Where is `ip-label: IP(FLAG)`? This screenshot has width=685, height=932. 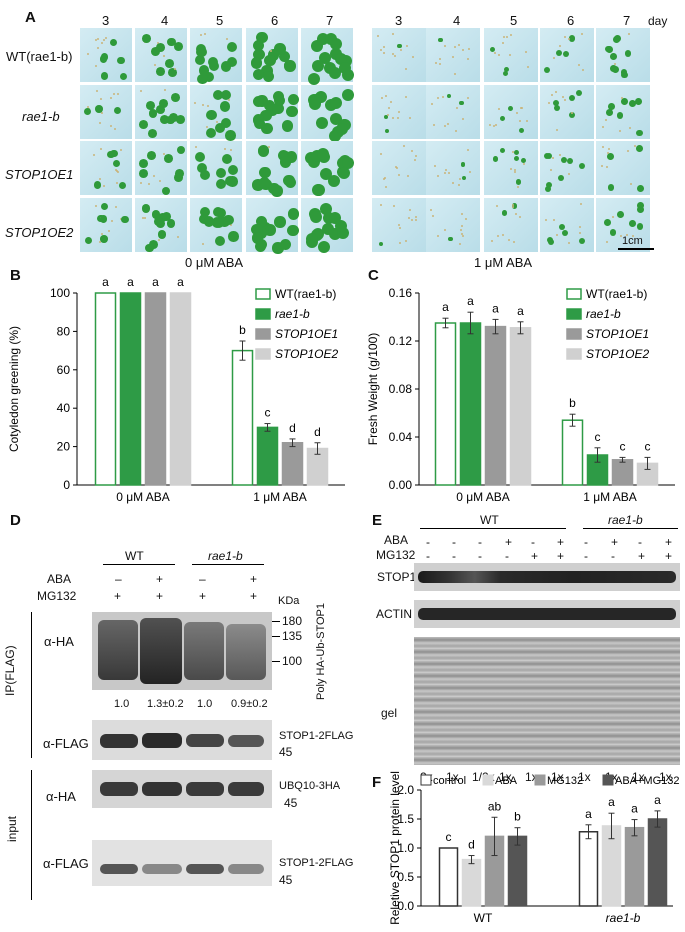 ip-label: IP(FLAG) is located at coordinates (10, 670).